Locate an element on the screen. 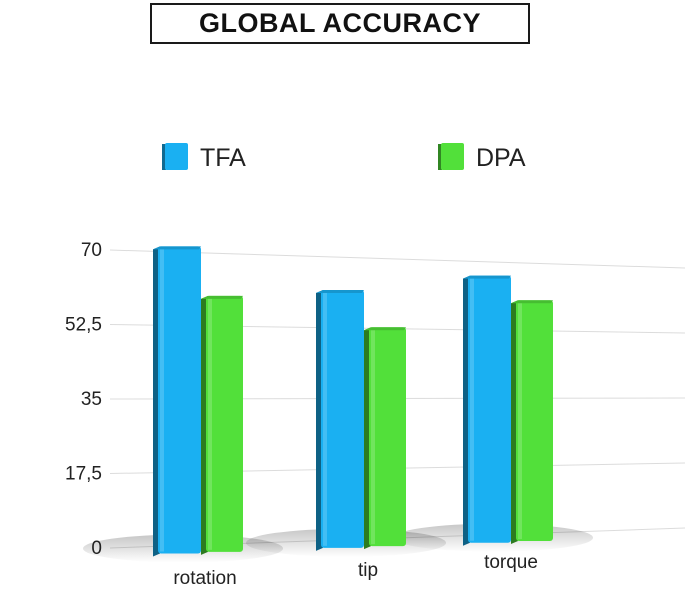 This screenshot has height=589, width=685. y-tick-label: 35 is located at coordinates (91, 399).